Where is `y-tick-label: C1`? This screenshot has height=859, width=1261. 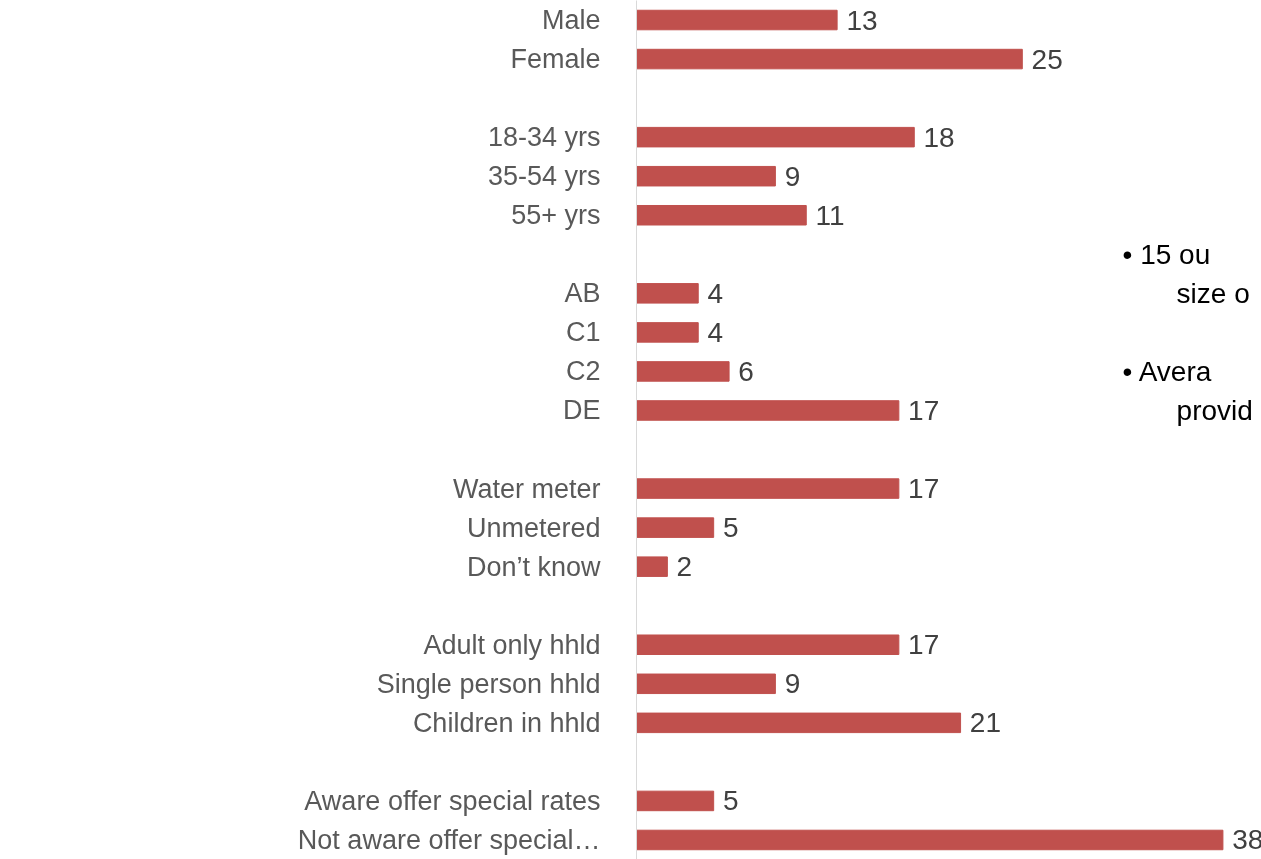
y-tick-label: C1 is located at coordinates (583, 332).